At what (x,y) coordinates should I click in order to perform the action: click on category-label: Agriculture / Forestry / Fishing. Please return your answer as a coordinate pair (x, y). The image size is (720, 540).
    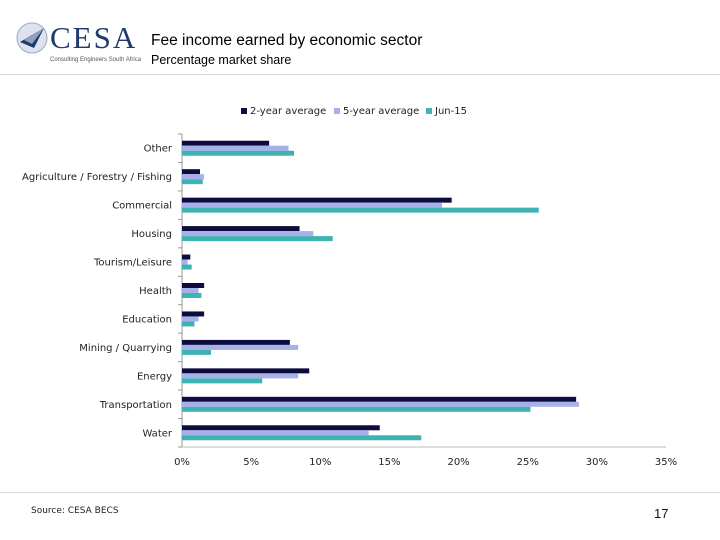
    Looking at the image, I should click on (97, 177).